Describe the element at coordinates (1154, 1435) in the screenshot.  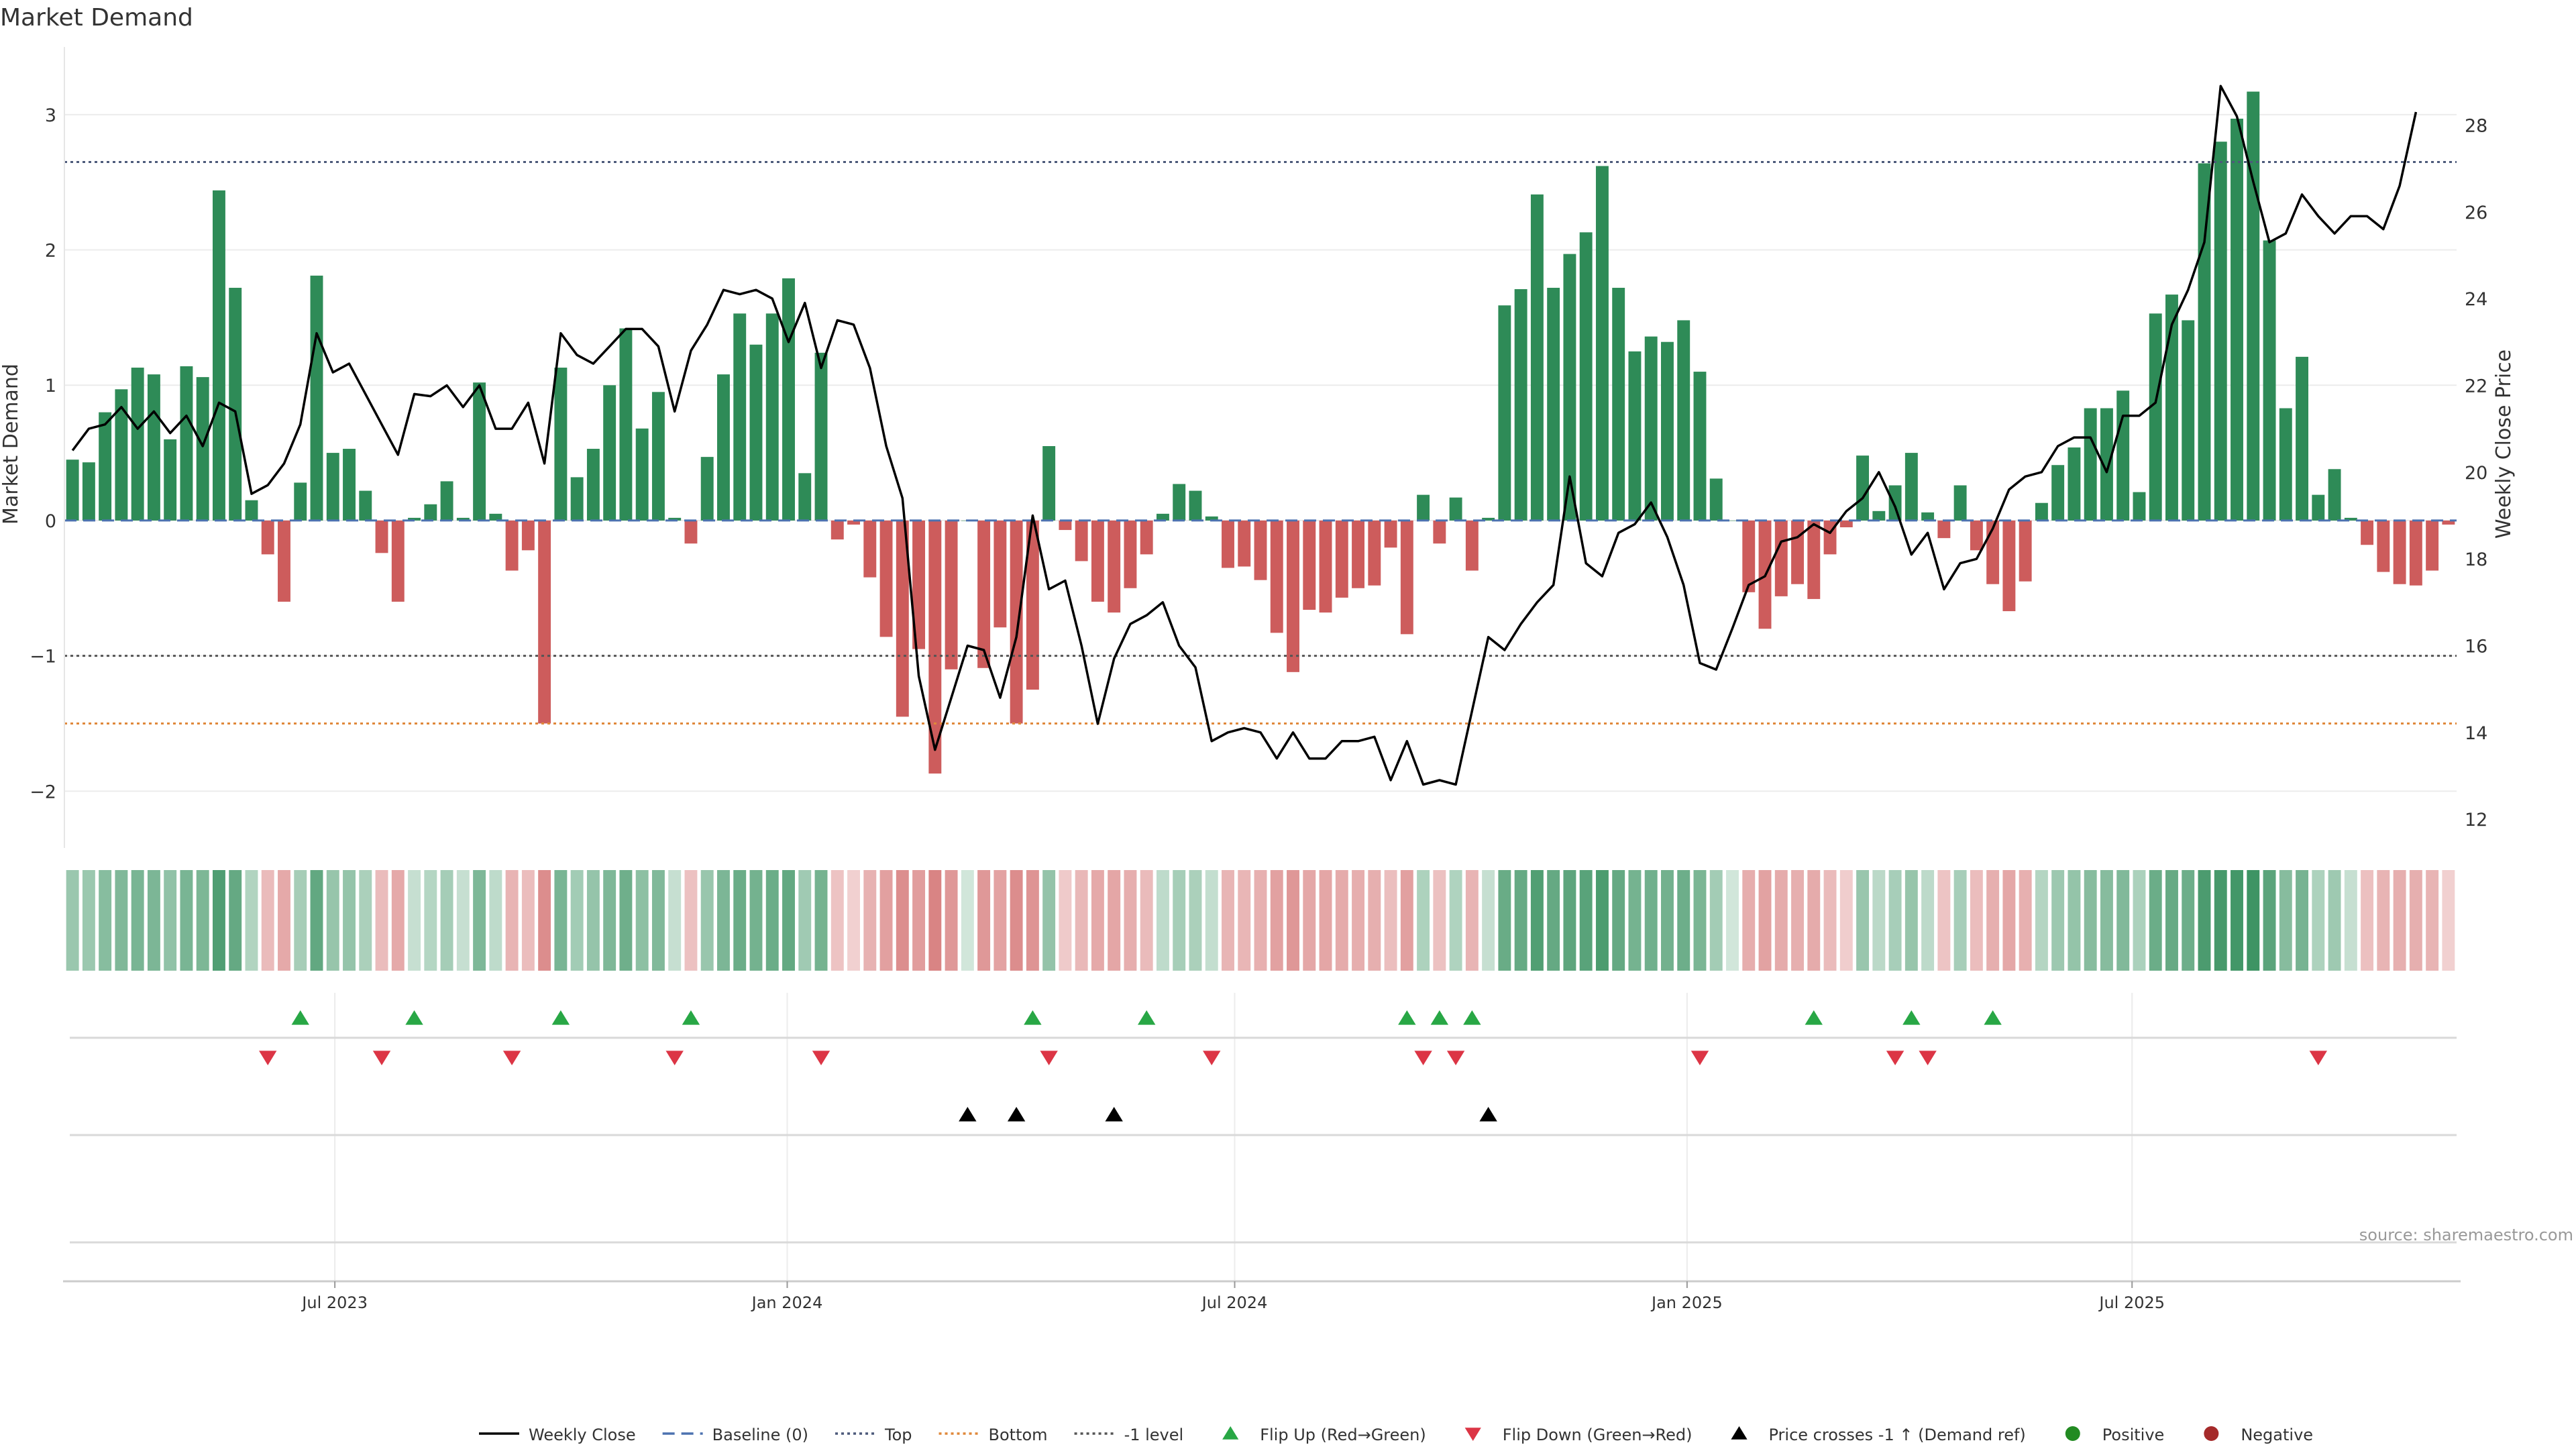
I see `legend-label: -1 level` at that location.